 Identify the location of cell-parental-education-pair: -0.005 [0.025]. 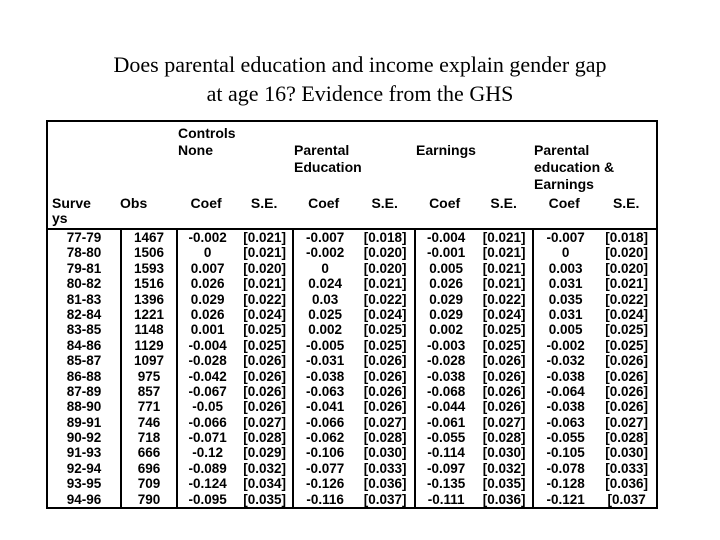
(353, 345).